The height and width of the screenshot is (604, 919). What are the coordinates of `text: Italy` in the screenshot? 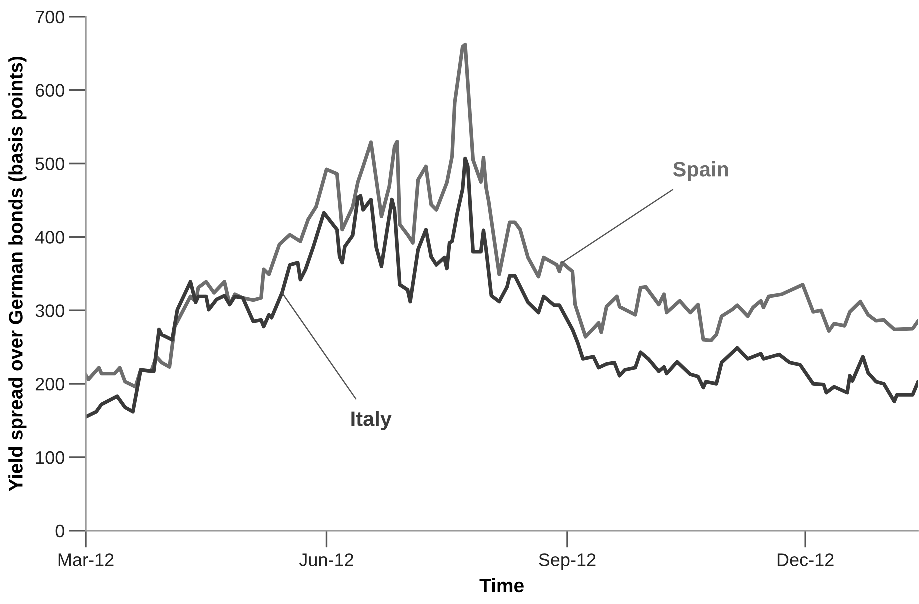 It's located at (372, 420).